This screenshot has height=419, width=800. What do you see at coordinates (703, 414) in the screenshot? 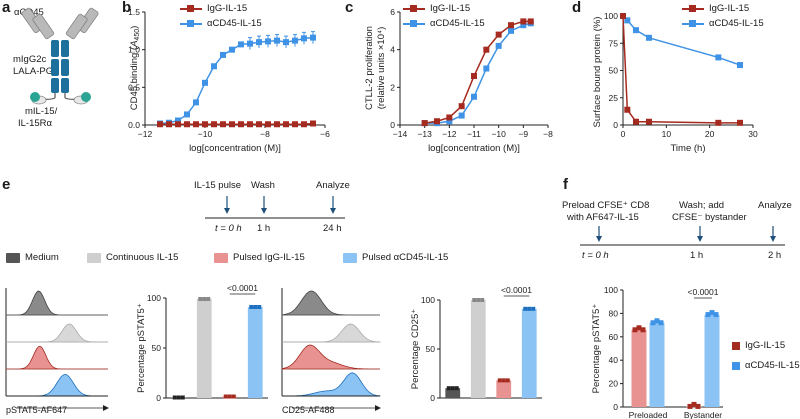
I see `x-category-label: Bystander` at bounding box center [703, 414].